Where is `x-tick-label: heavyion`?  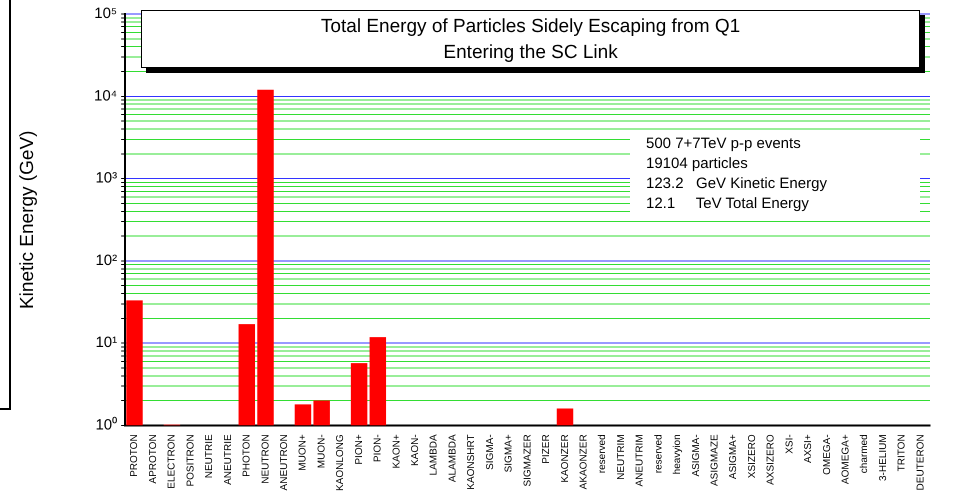 x-tick-label: heavyion is located at coordinates (678, 454).